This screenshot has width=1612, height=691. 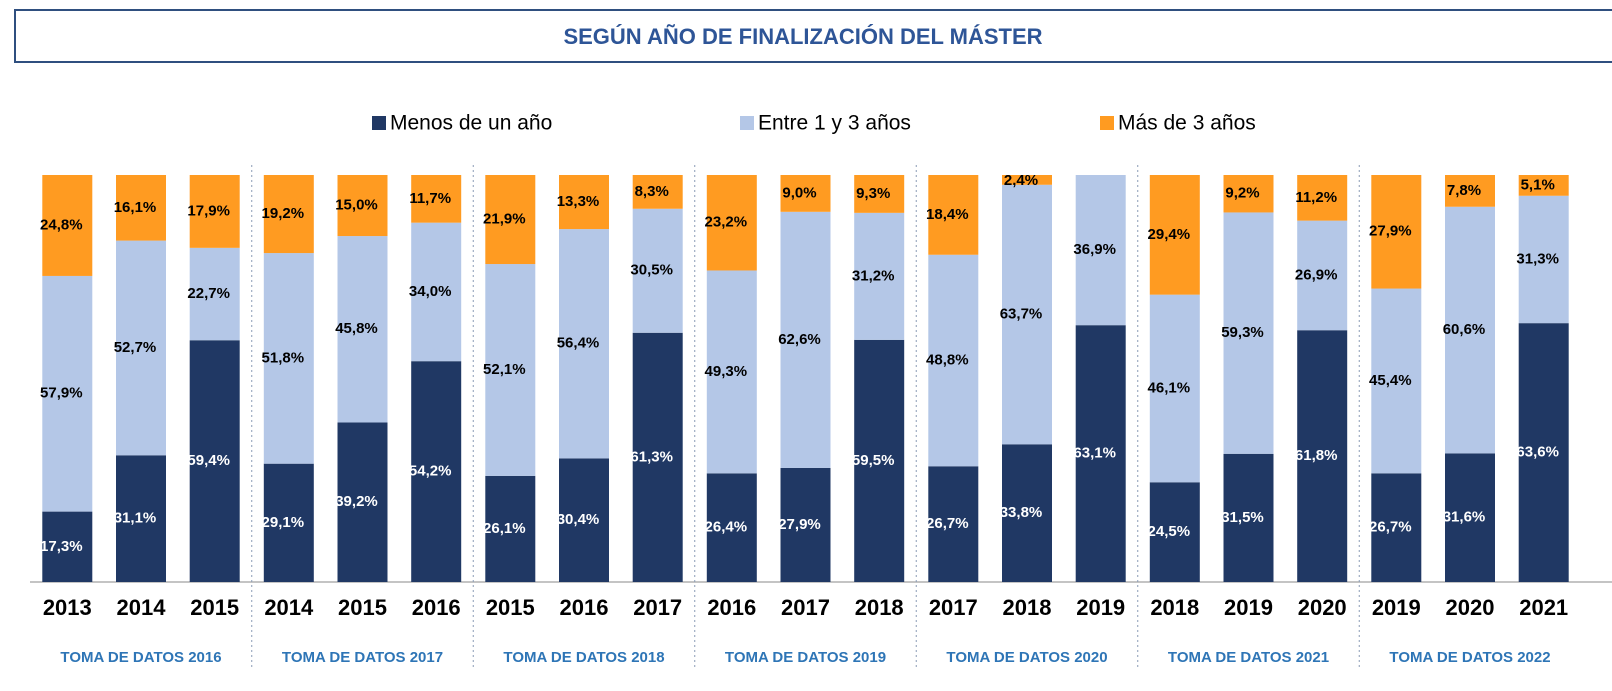 What do you see at coordinates (1464, 190) in the screenshot?
I see `data-label: 7,8%` at bounding box center [1464, 190].